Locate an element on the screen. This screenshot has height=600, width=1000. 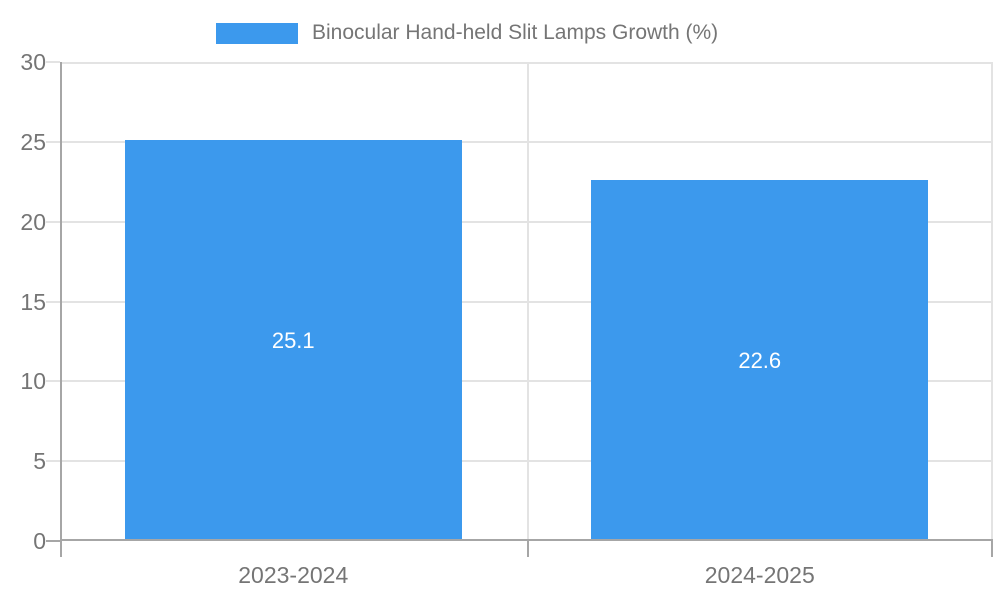
bar-value-label: 22.6 is located at coordinates (760, 360).